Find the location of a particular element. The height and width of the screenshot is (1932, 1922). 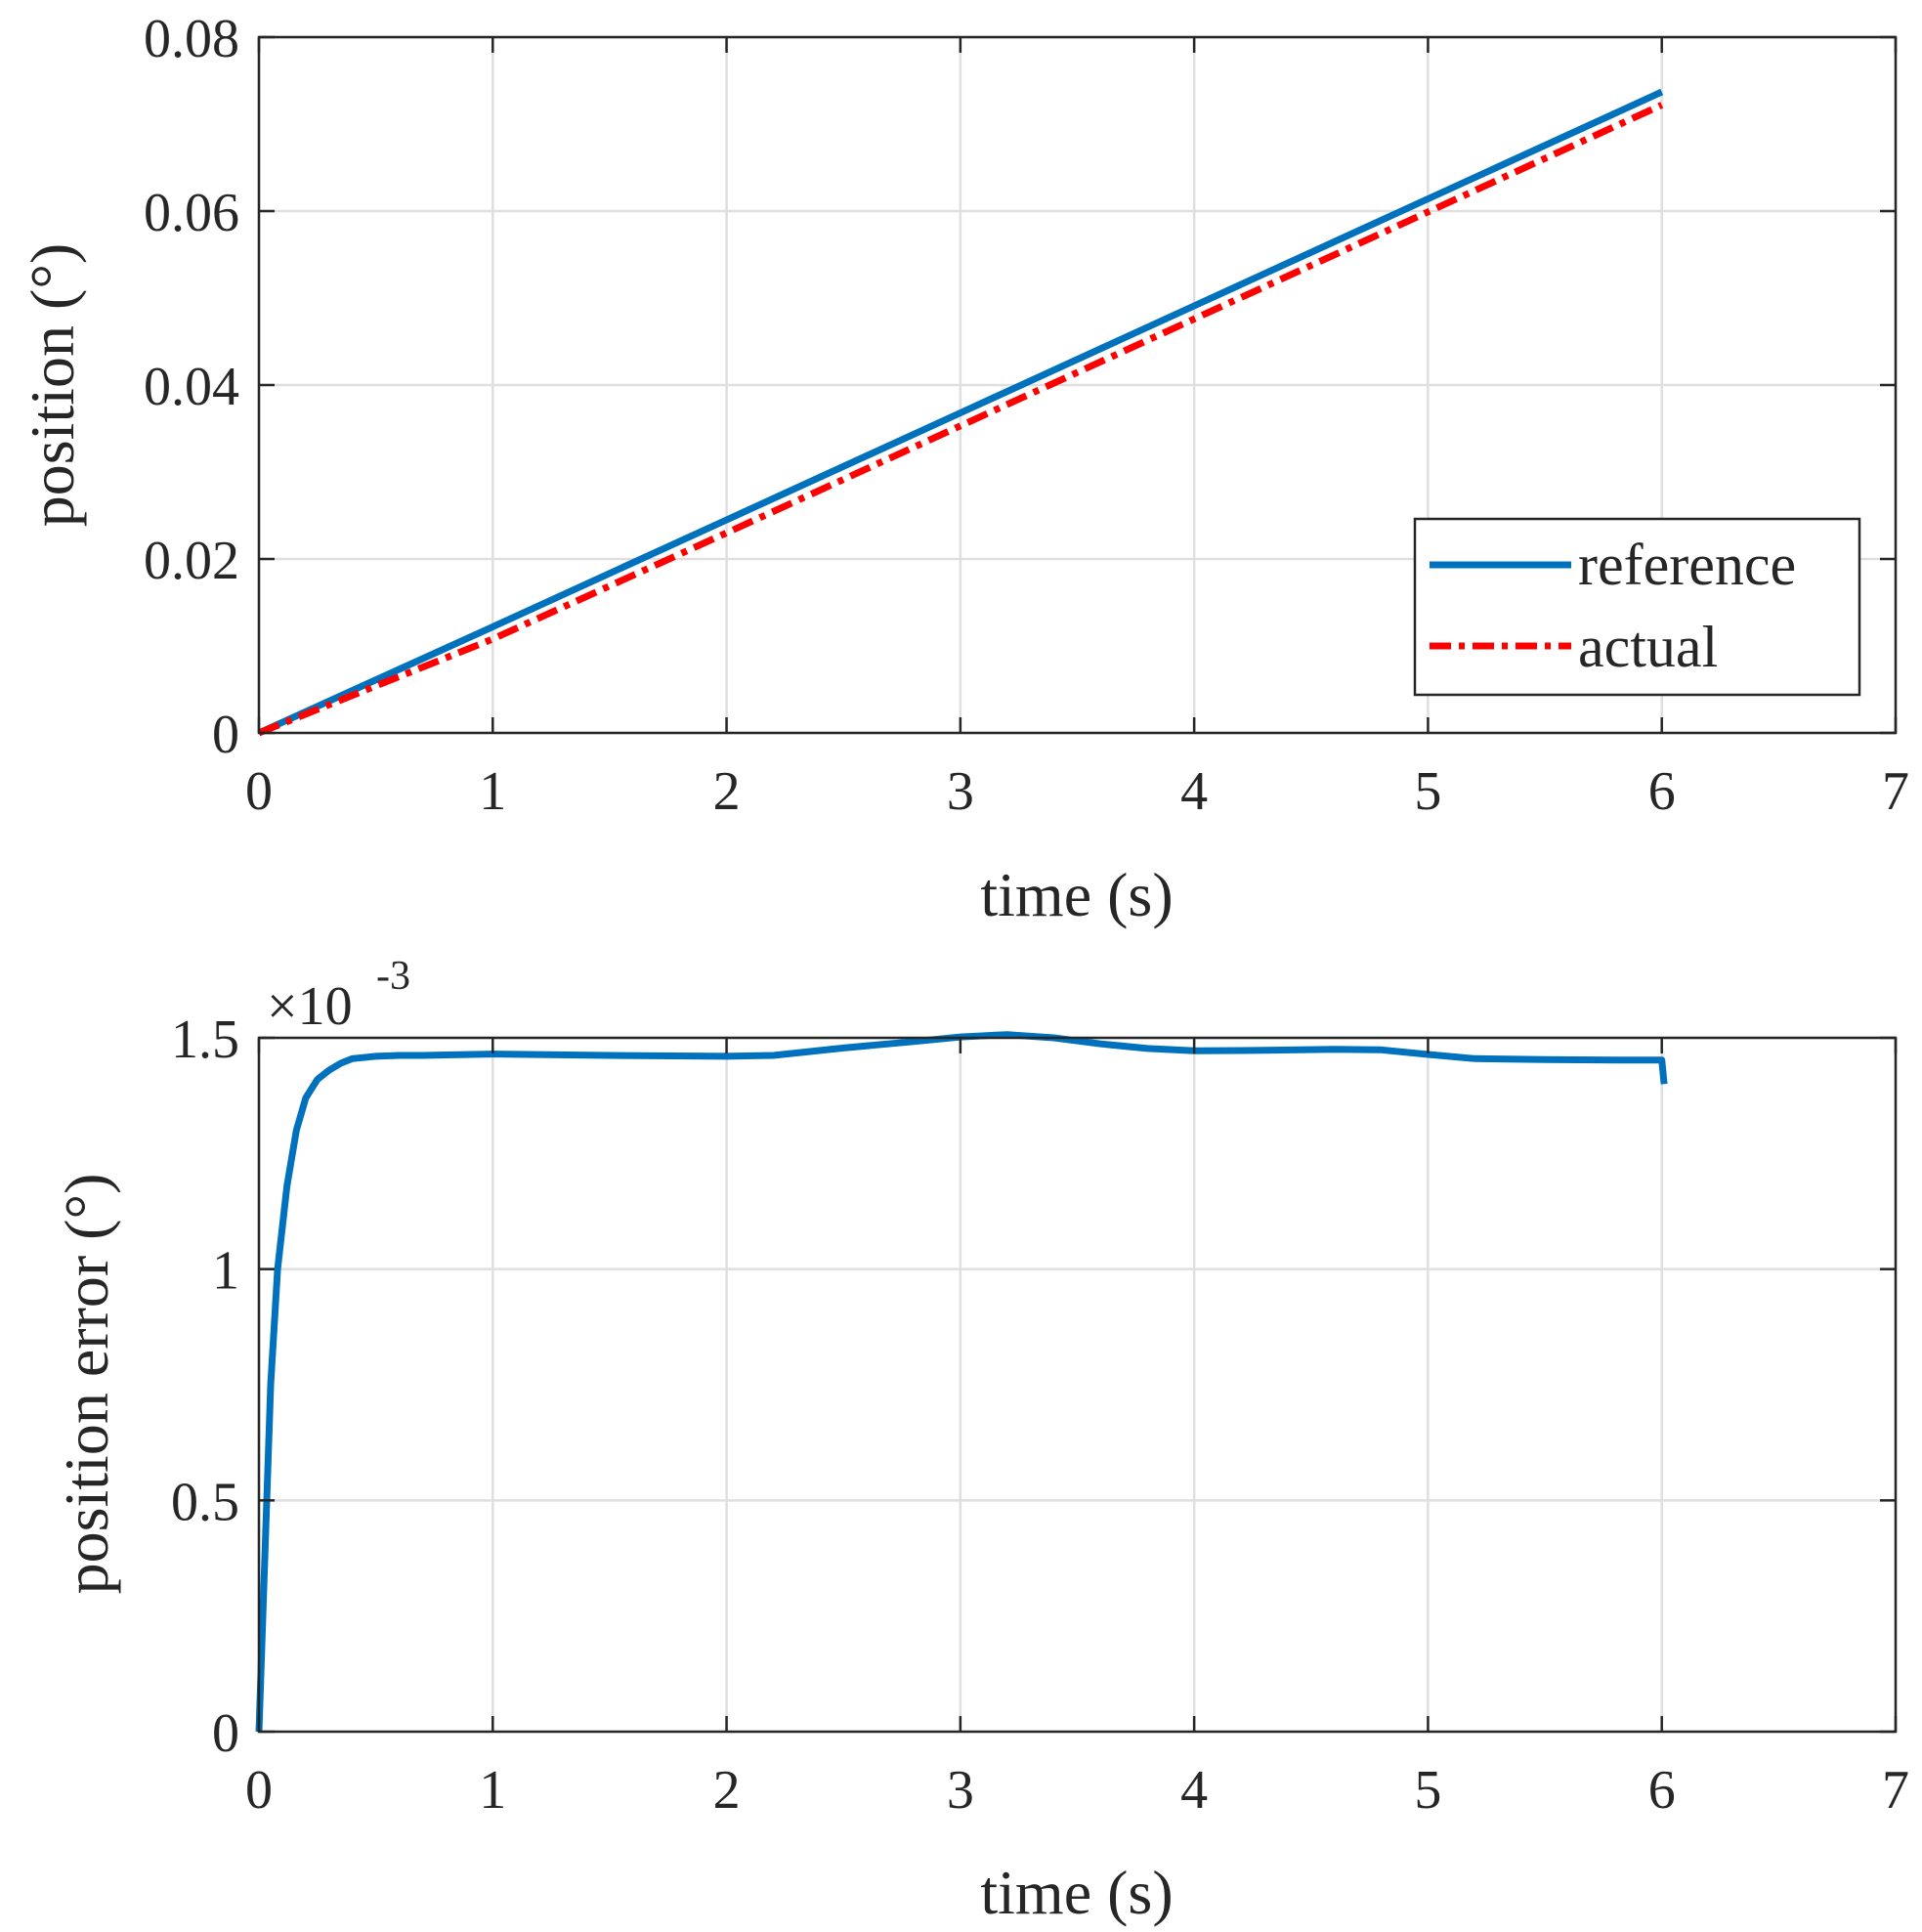

y-axis-label: position (°) is located at coordinates (52, 385).